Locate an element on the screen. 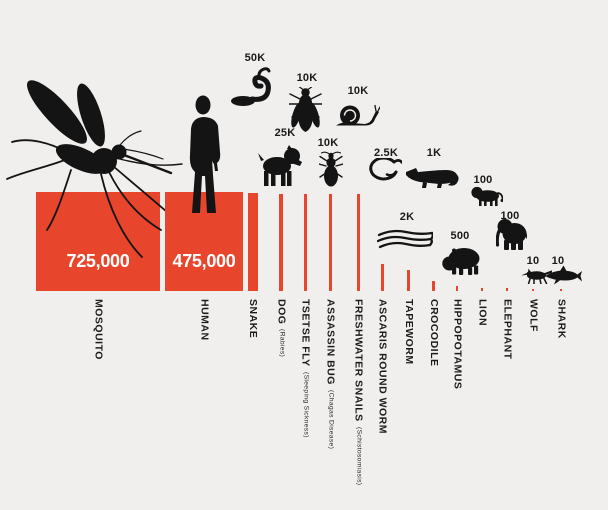 The image size is (608, 510). category-name: CROCODILE is located at coordinates (434, 333).